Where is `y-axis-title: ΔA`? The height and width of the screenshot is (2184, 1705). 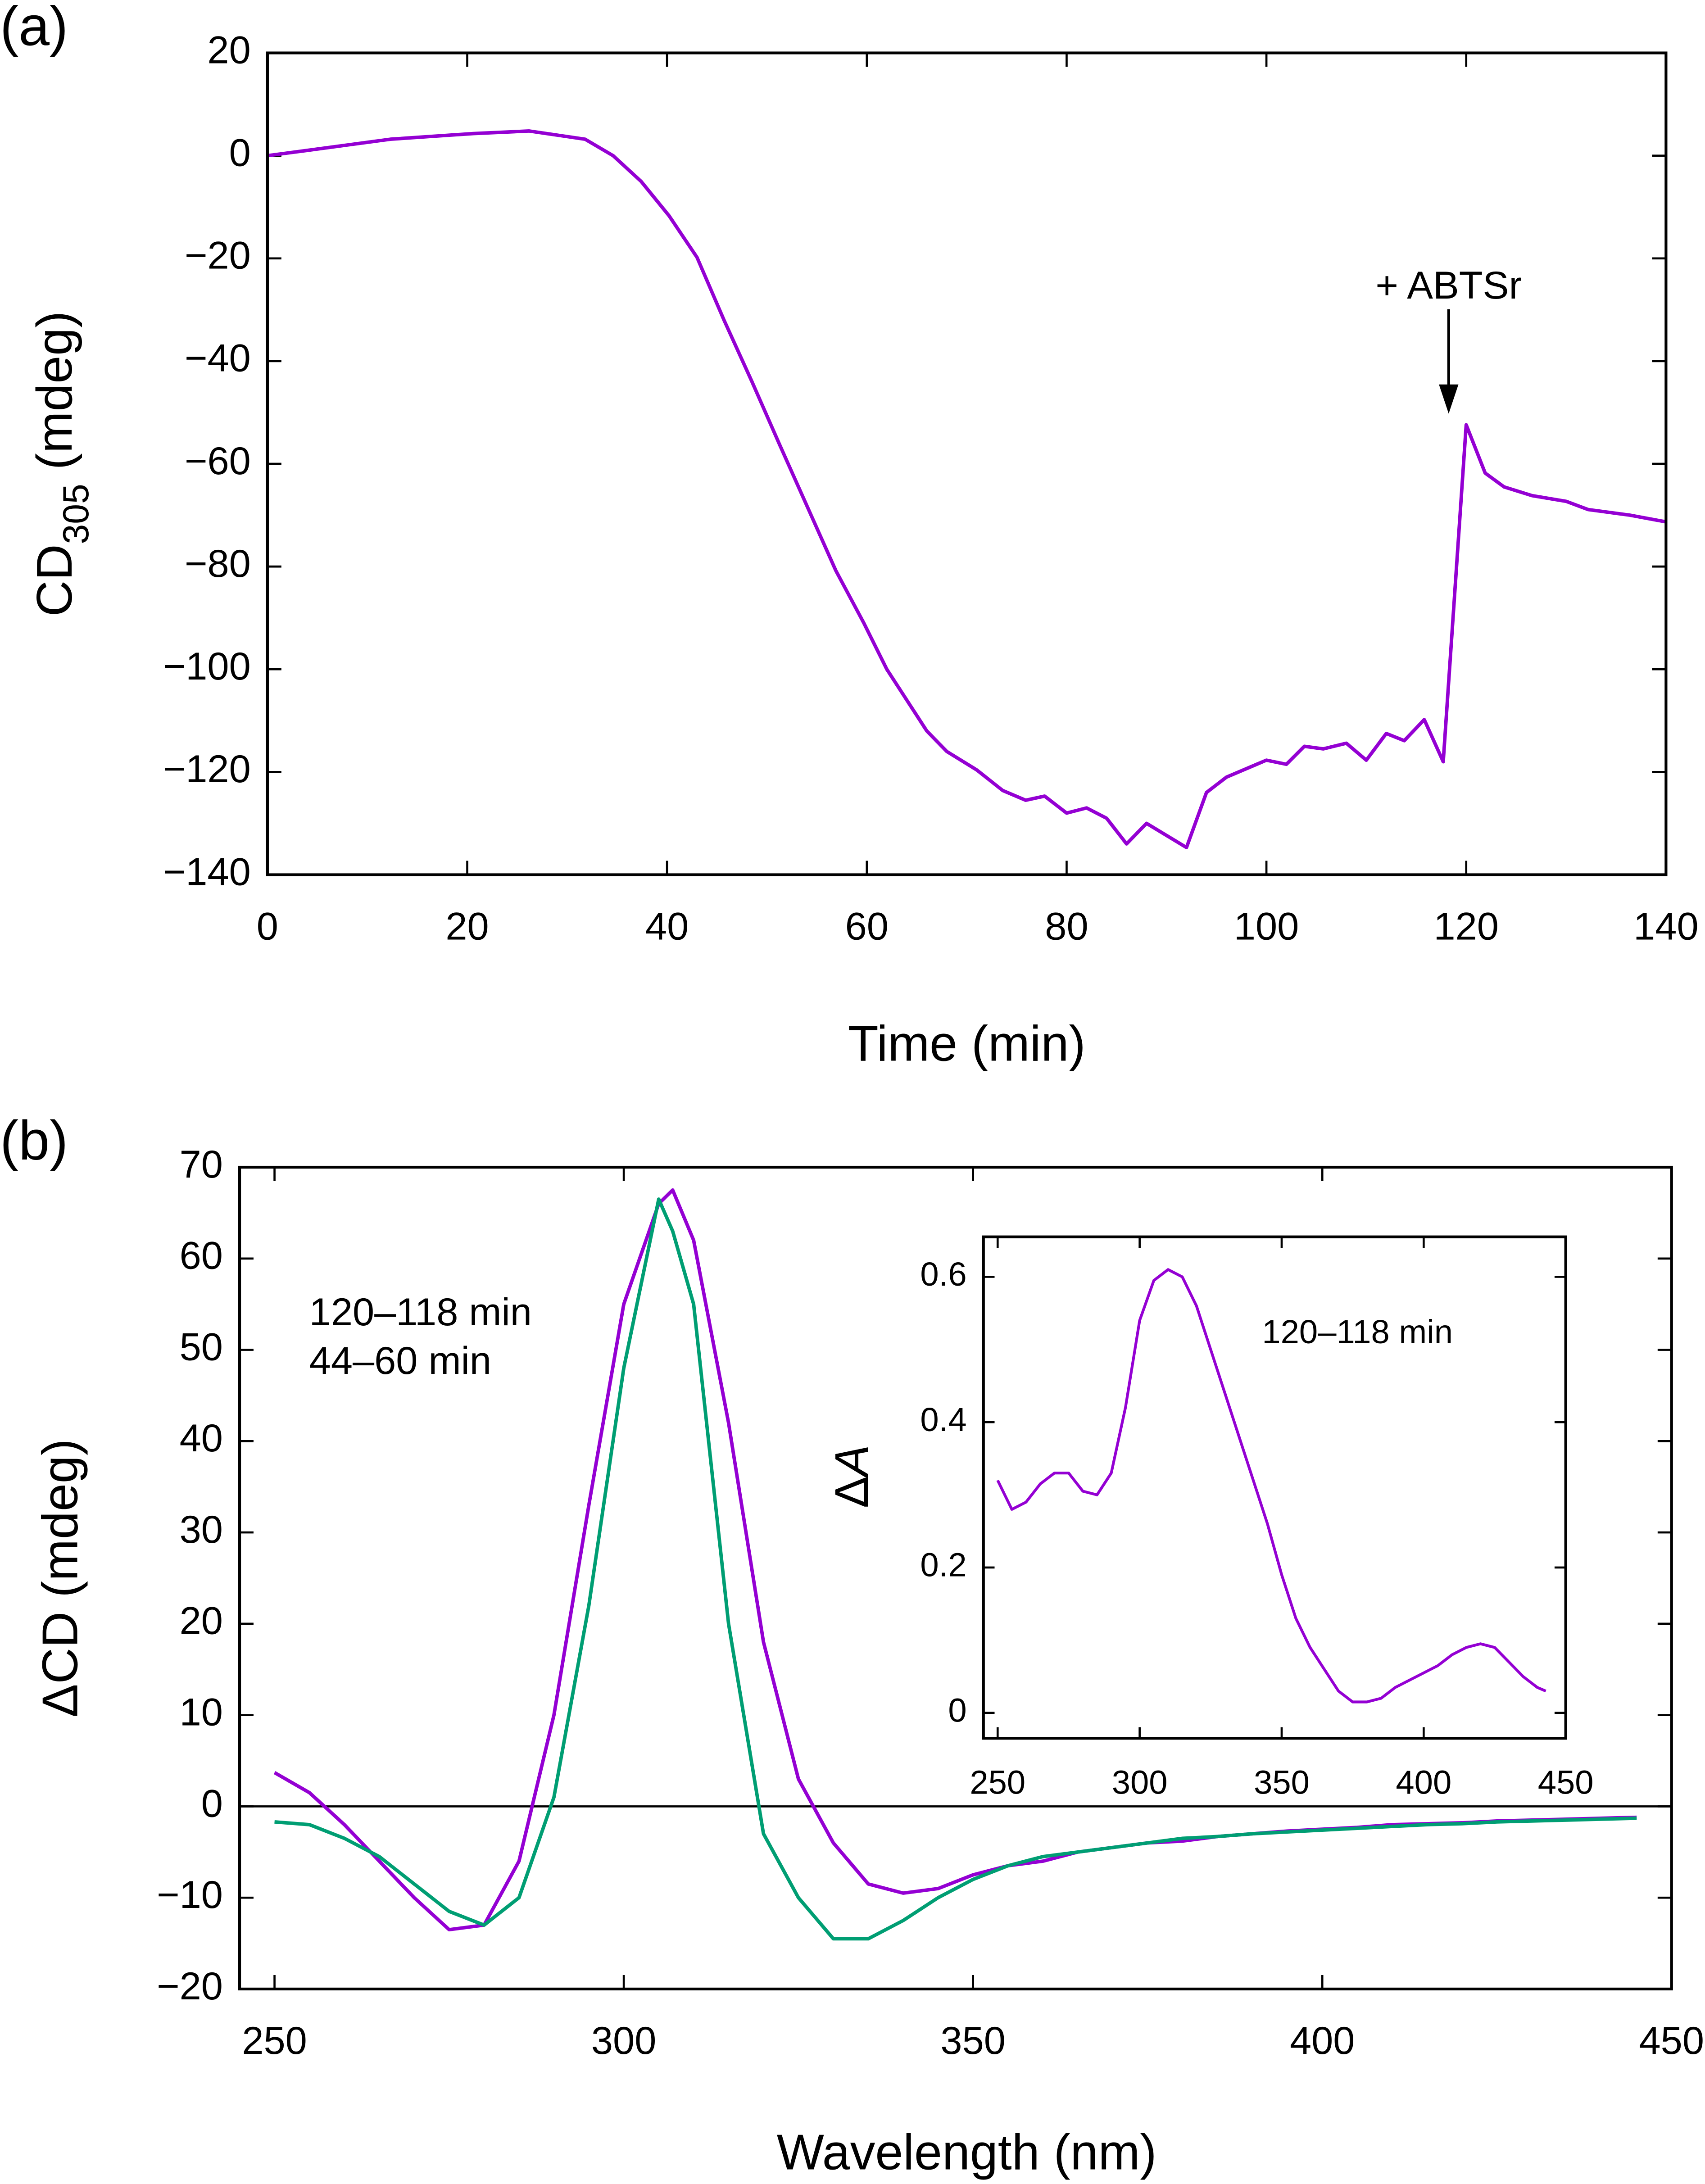
y-axis-title: ΔA is located at coordinates (852, 1477).